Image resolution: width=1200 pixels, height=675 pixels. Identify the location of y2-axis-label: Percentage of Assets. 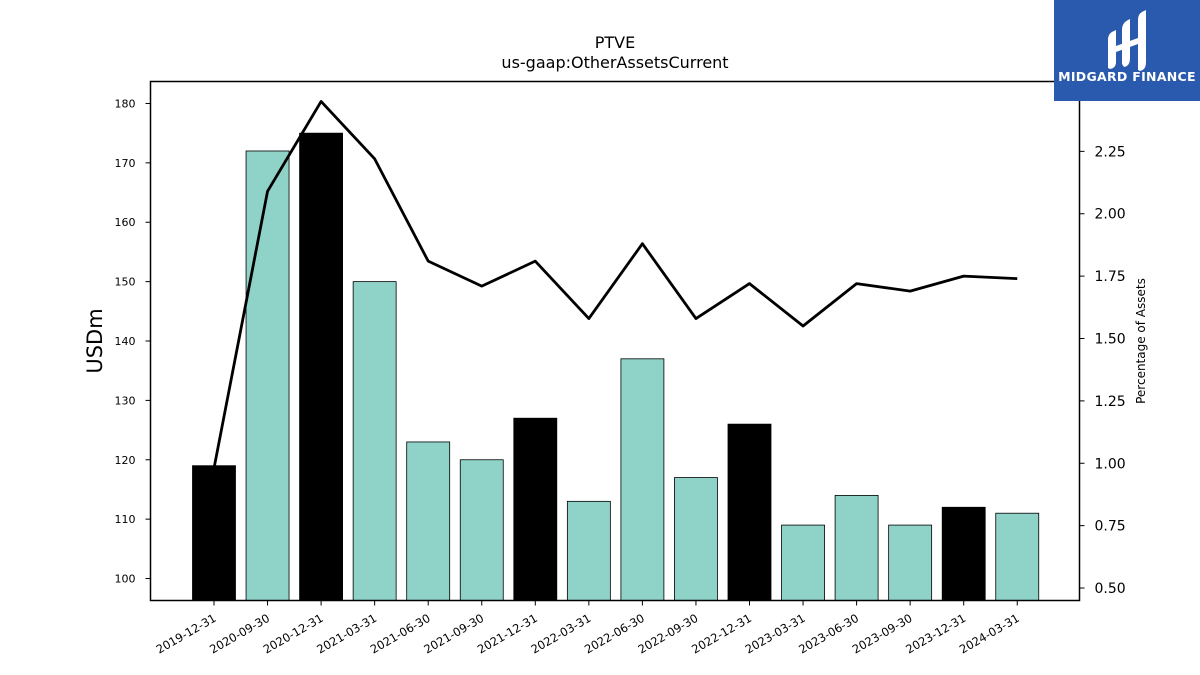
(1141, 341).